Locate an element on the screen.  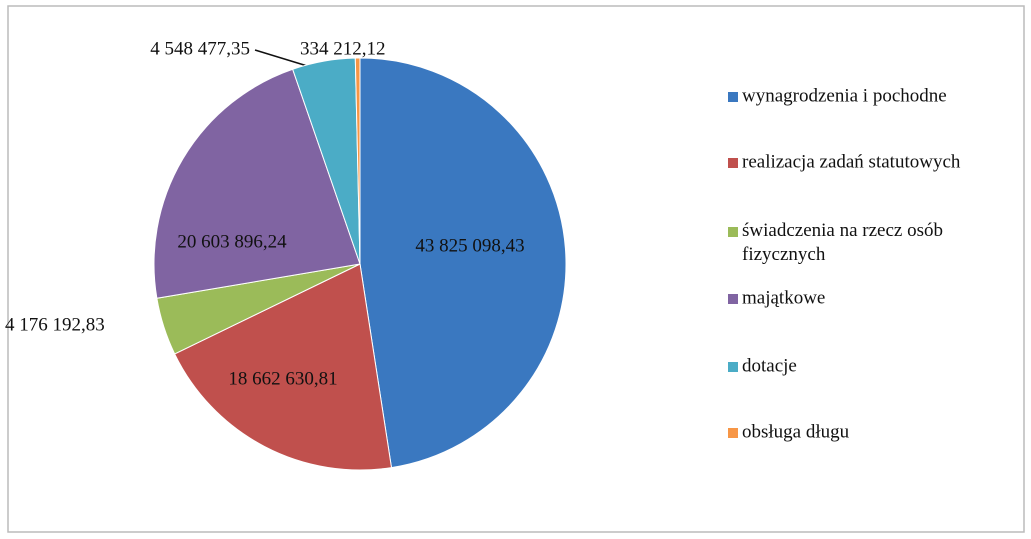
legend-label: majątkowe is located at coordinates (783, 297).